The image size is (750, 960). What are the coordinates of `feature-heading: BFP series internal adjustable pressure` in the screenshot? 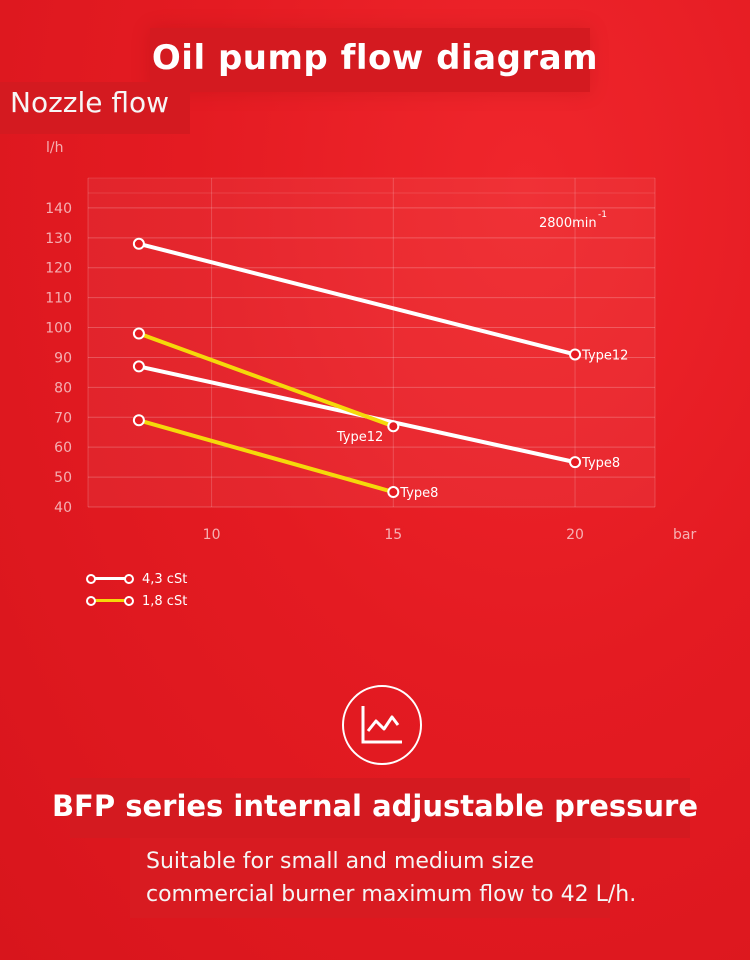 It's located at (375, 806).